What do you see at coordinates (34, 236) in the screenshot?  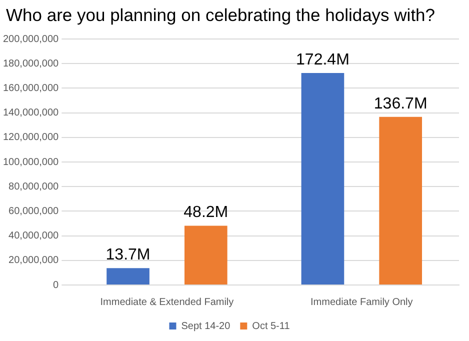 I see `y-tick-label: 40,000,000` at bounding box center [34, 236].